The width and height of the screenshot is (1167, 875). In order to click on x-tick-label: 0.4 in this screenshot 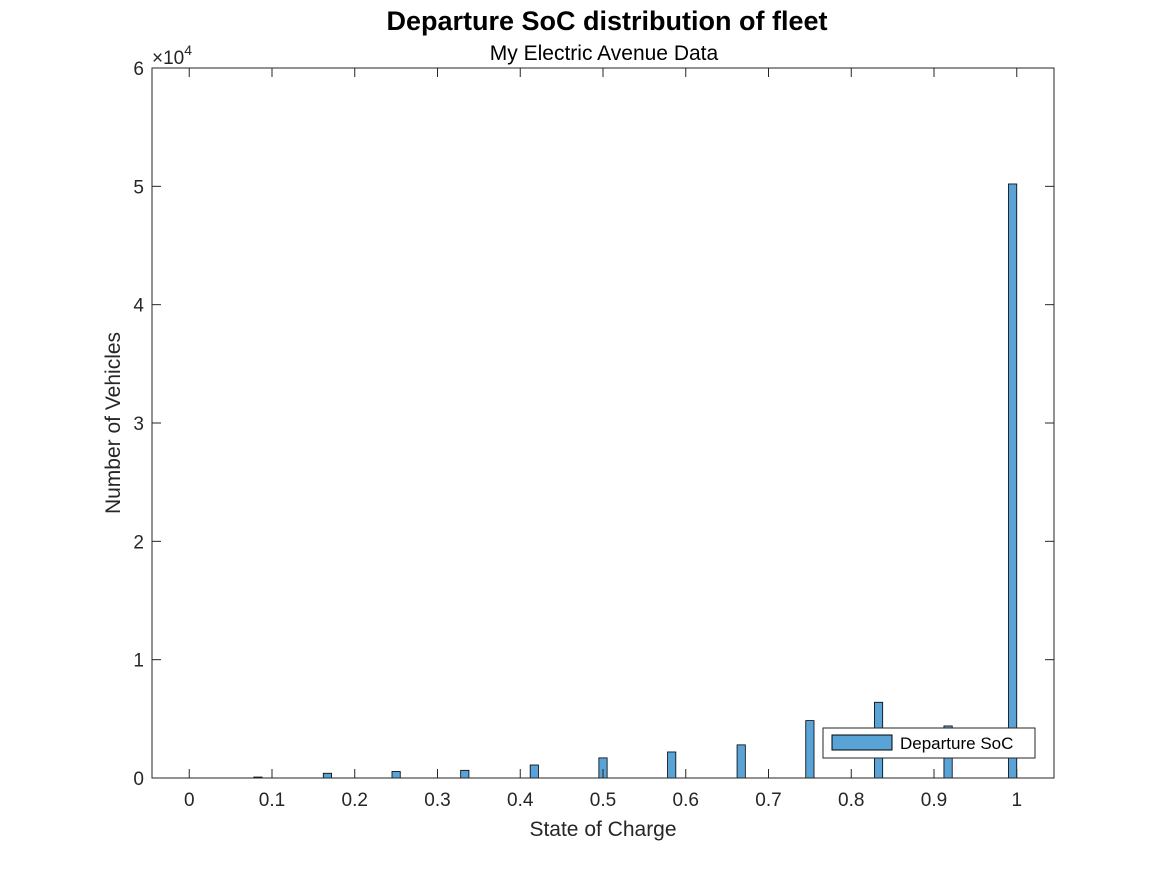, I will do `click(520, 800)`.